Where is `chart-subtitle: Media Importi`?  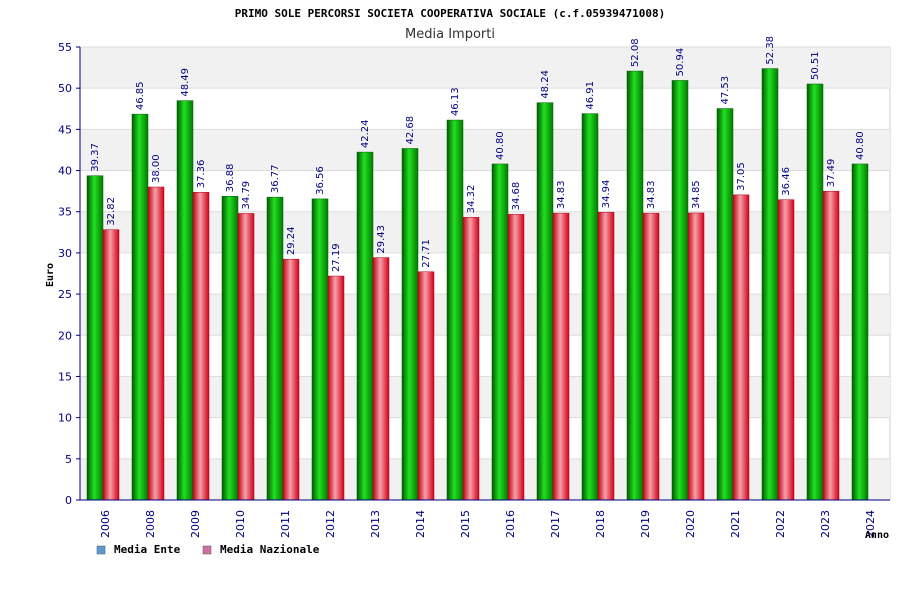 chart-subtitle: Media Importi is located at coordinates (450, 34).